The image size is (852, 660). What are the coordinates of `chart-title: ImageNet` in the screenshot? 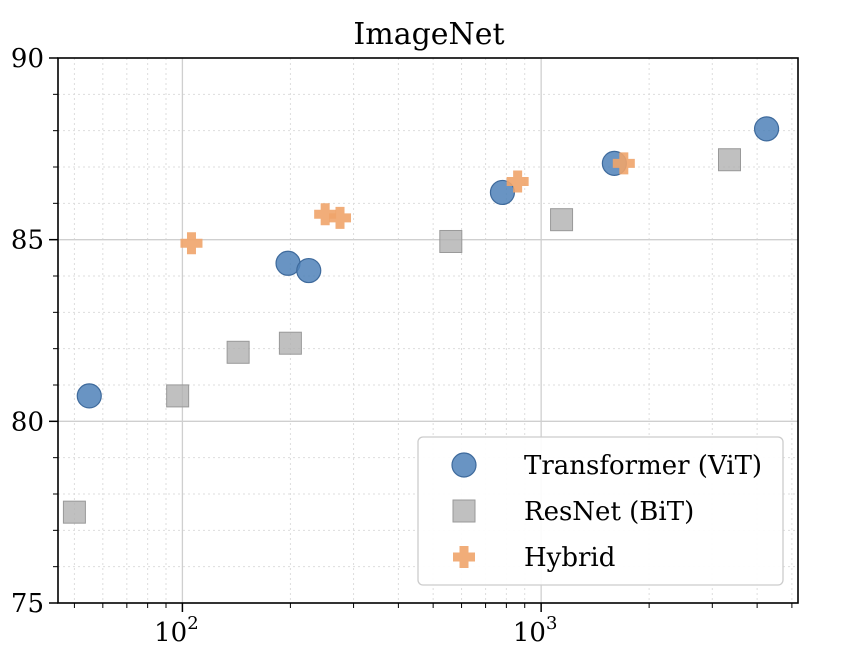 It's located at (428, 34).